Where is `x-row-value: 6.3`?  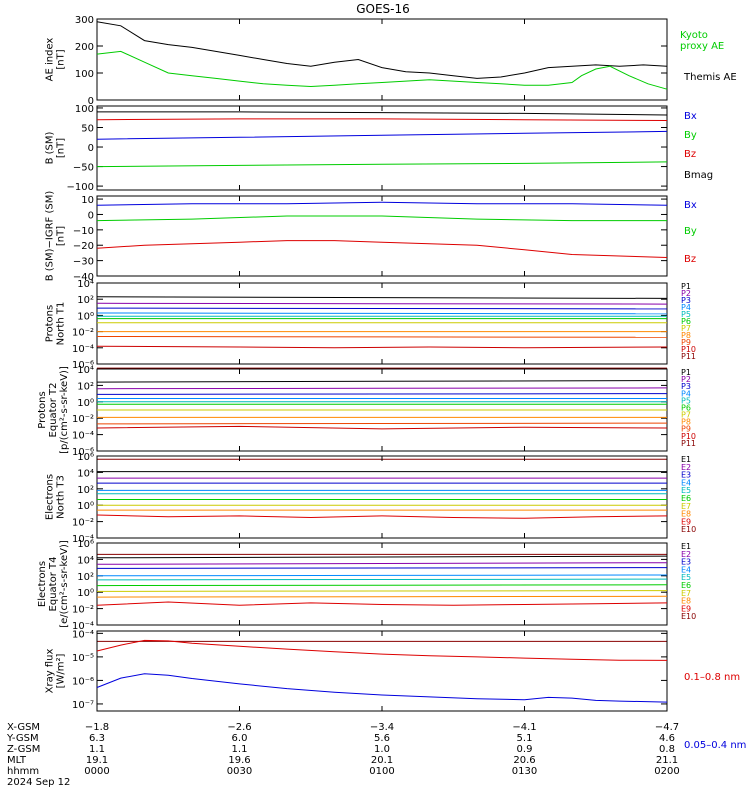 x-row-value: 6.3 is located at coordinates (97, 738).